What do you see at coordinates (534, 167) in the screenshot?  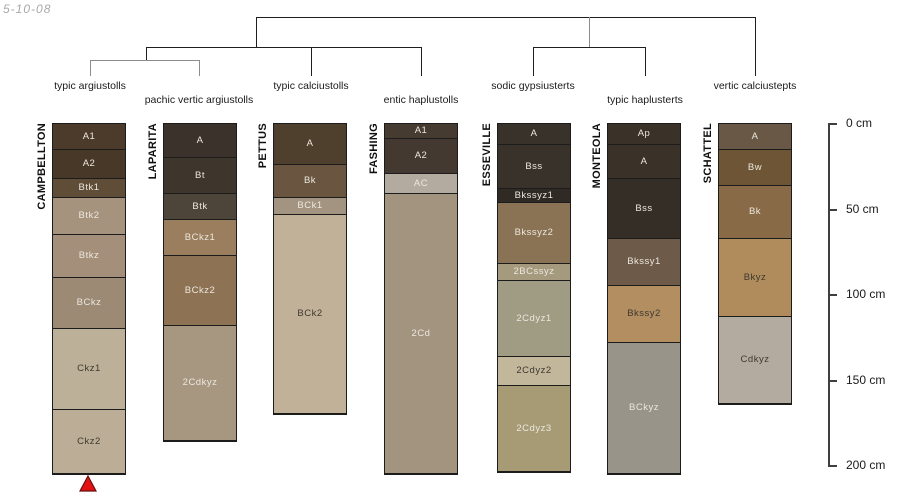 I see `horizon-esseville-Bss: Bss` at bounding box center [534, 167].